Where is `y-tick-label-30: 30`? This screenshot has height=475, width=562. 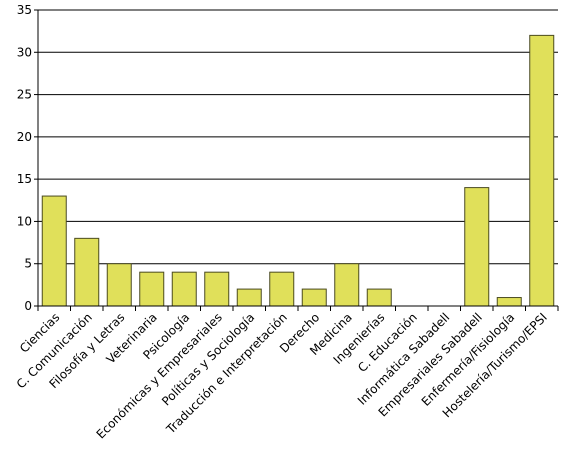
y-tick-label-30: 30 is located at coordinates (24, 52).